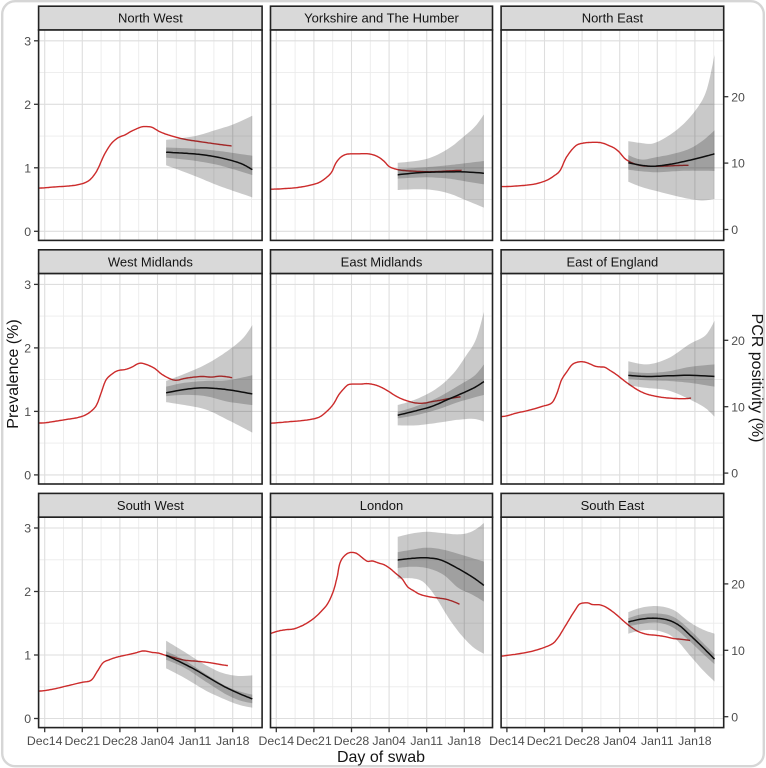 Image resolution: width=766 pixels, height=768 pixels. Describe the element at coordinates (613, 18) in the screenshot. I see `svg-text: North East` at that location.